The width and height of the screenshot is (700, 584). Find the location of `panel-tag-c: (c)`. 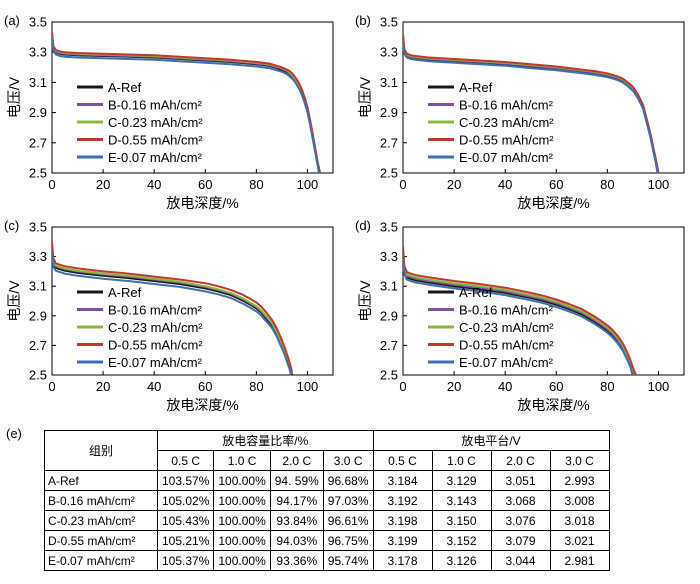

panel-tag-c: (c) is located at coordinates (12, 225).